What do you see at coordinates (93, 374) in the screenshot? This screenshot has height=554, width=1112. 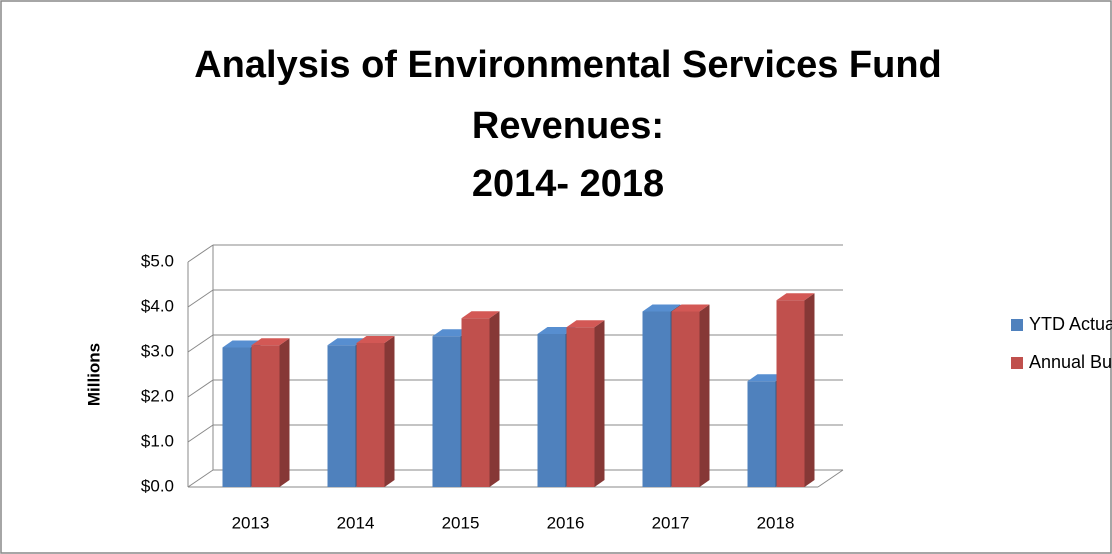 I see `y-axis-label: Millions` at bounding box center [93, 374].